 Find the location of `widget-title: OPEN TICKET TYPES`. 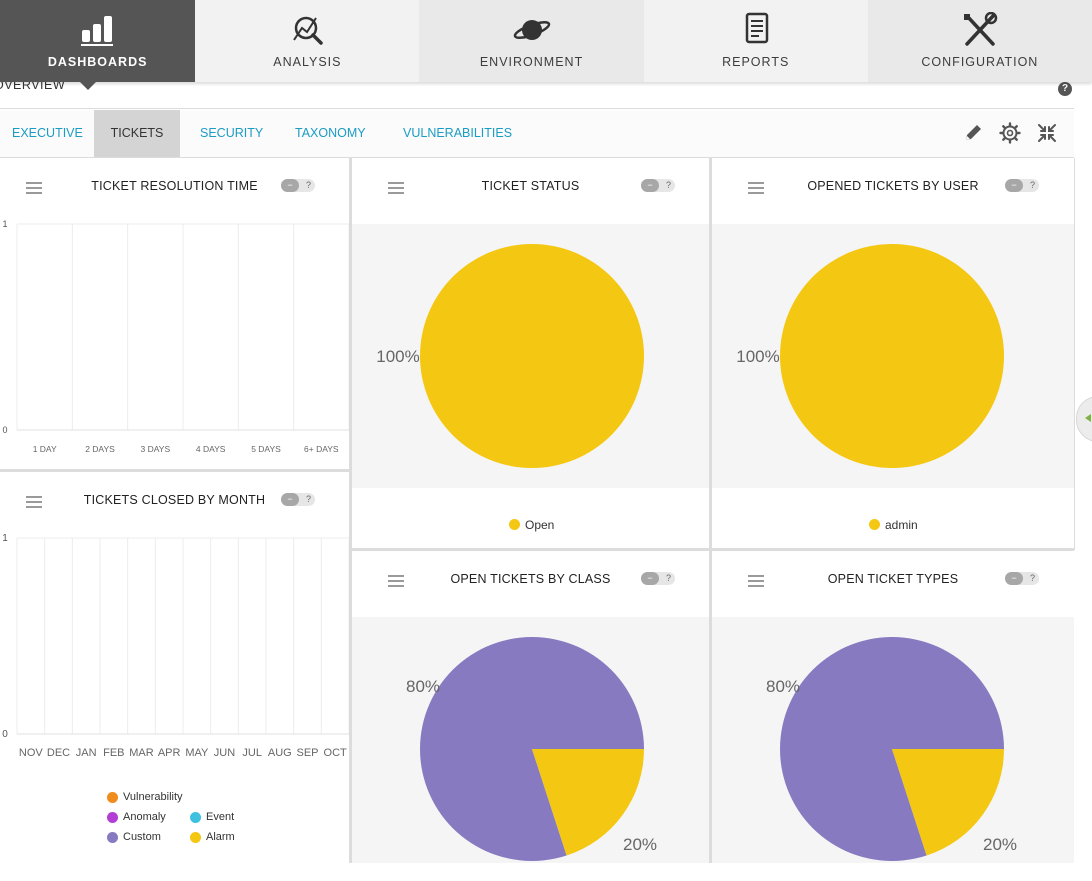

widget-title: OPEN TICKET TYPES is located at coordinates (893, 579).